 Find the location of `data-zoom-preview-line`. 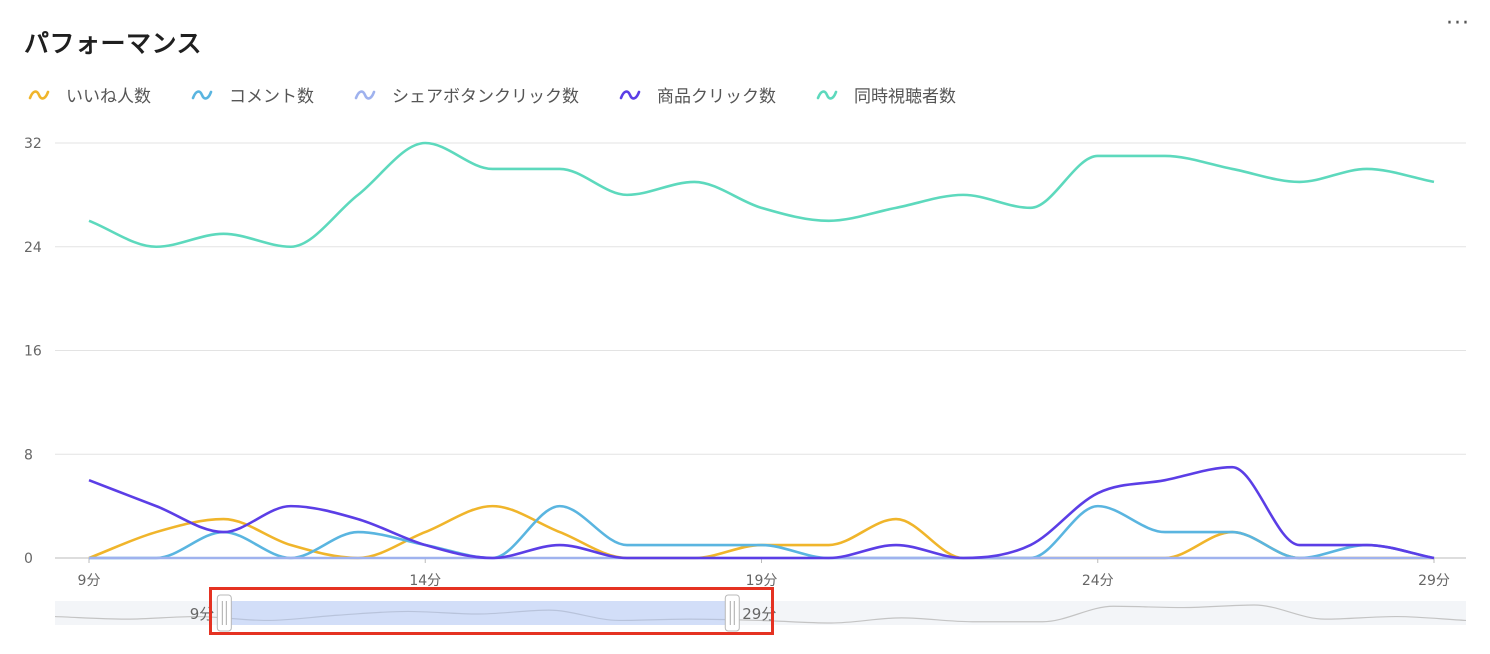

data-zoom-preview-line is located at coordinates (760, 614).